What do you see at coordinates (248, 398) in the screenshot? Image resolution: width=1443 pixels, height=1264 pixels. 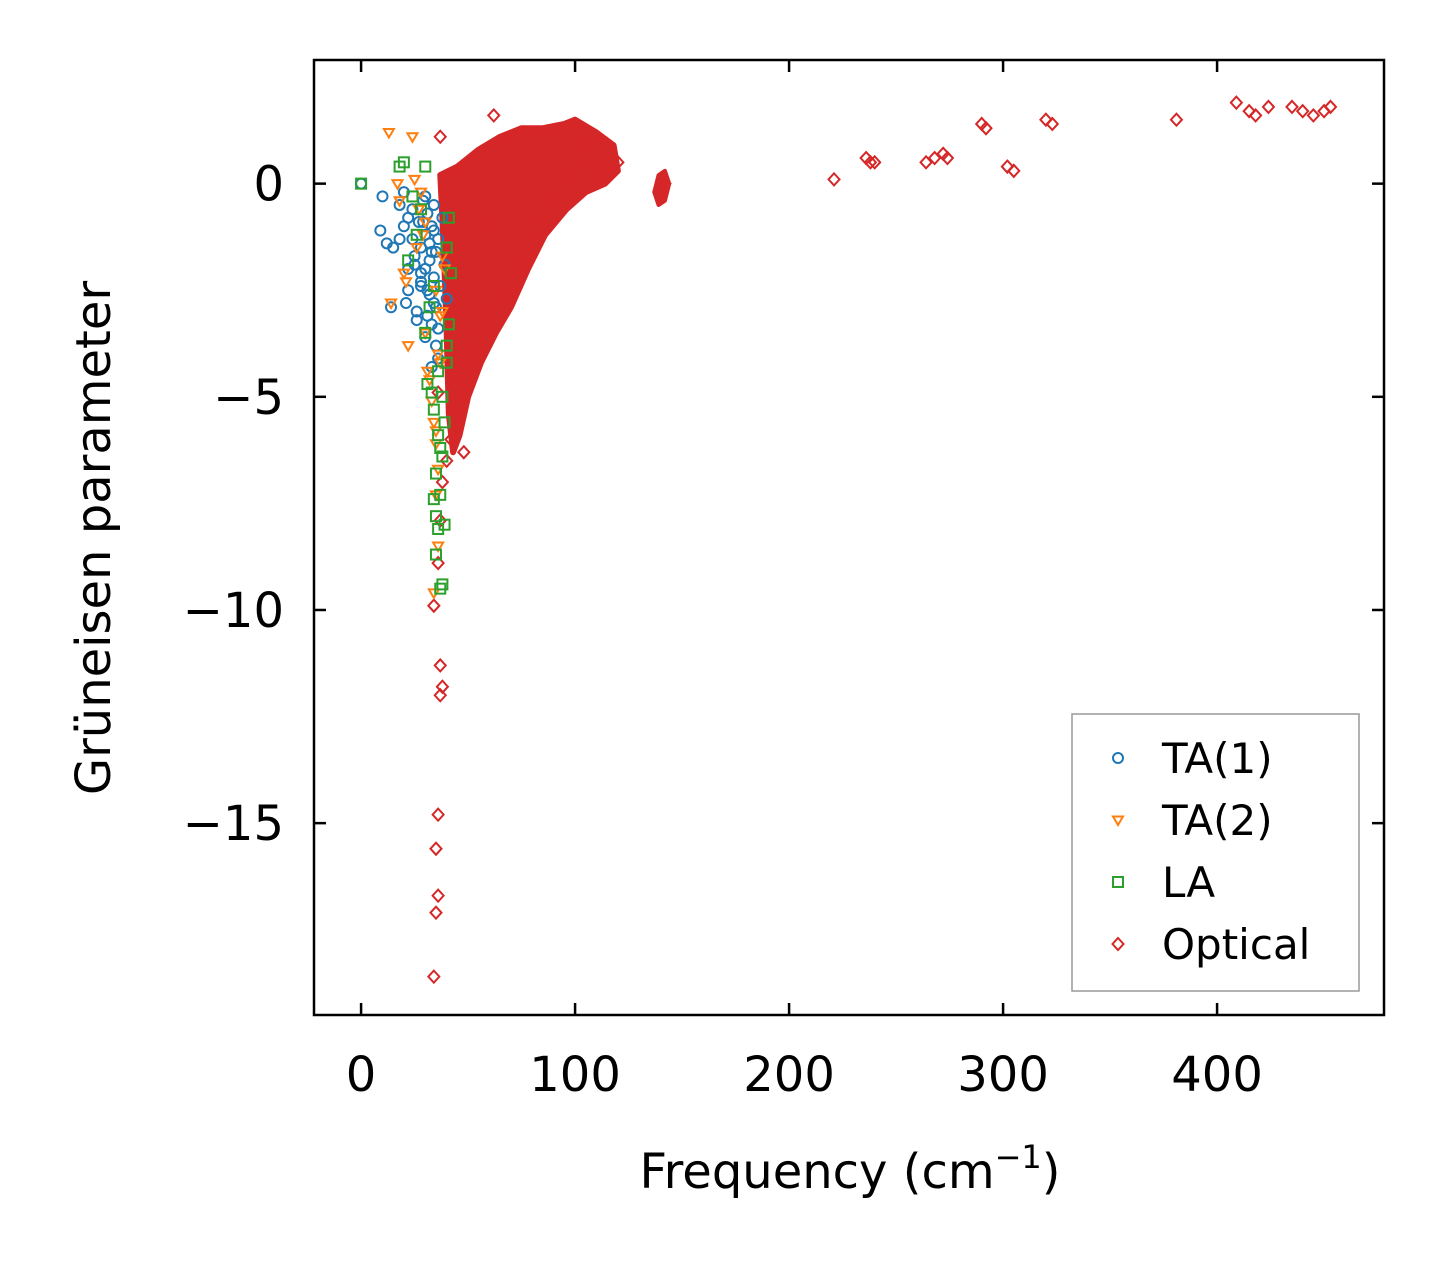 I see `y-tick-label: −5` at bounding box center [248, 398].